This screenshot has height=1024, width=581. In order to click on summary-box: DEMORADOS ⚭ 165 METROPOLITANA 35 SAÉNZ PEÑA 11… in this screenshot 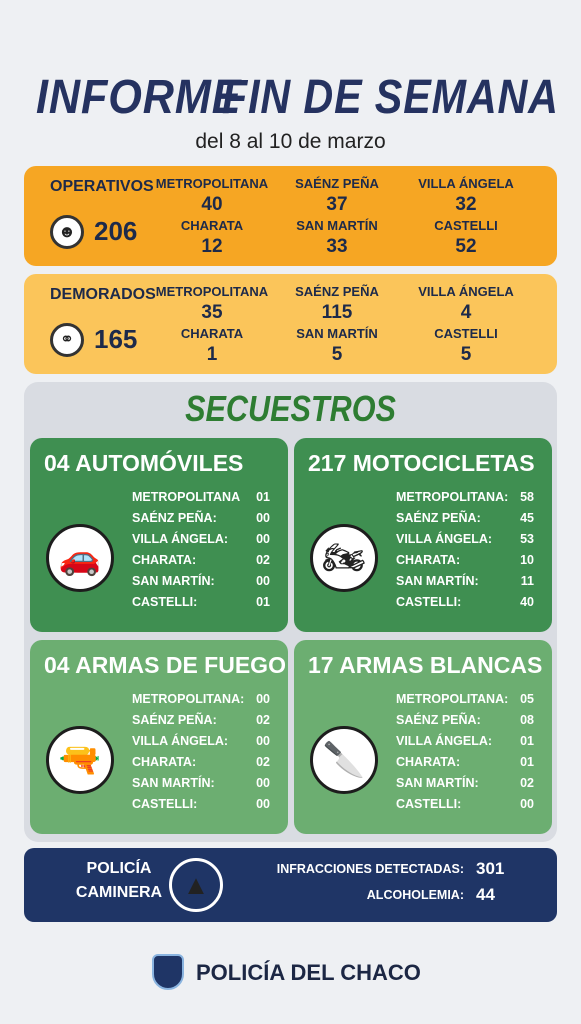, I will do `click(290, 324)`.